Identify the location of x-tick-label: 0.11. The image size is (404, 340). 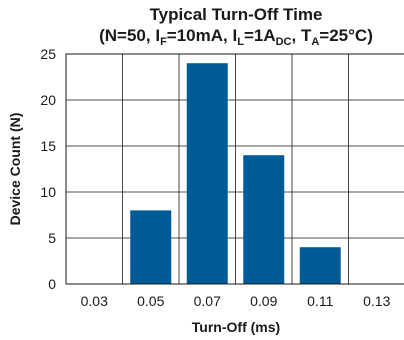
(320, 301).